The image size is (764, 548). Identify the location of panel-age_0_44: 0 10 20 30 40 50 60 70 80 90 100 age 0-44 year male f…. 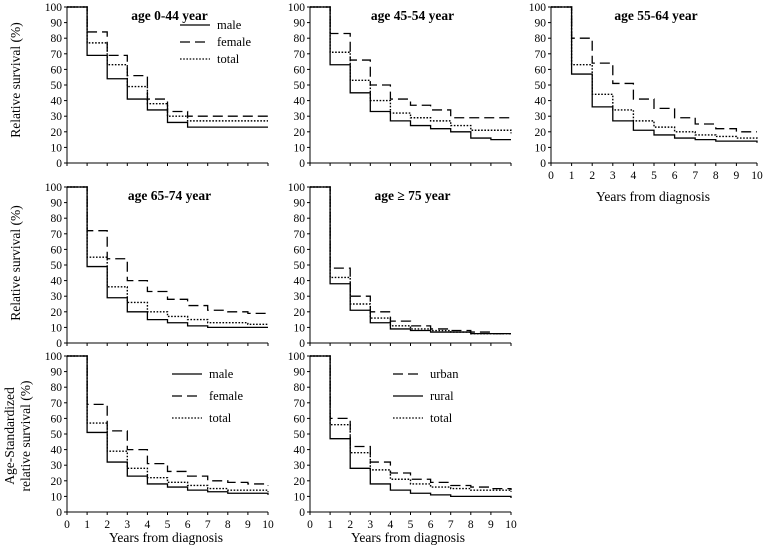
(157, 86).